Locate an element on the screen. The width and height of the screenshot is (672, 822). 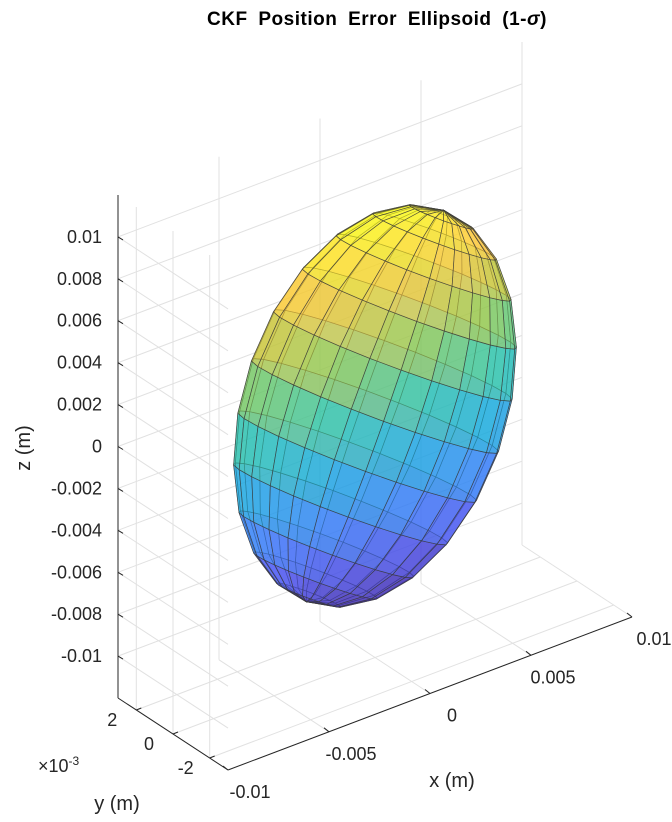
y-exponent-power: -3 is located at coordinates (74, 761).